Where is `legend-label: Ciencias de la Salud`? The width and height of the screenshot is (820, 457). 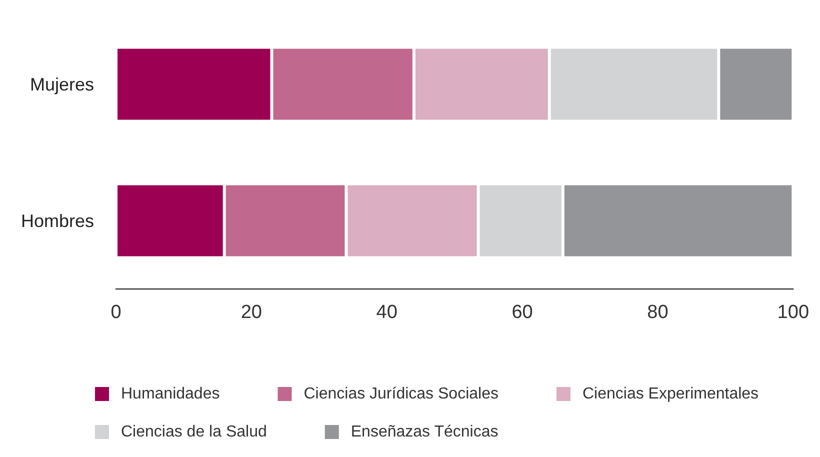
legend-label: Ciencias de la Salud is located at coordinates (194, 432).